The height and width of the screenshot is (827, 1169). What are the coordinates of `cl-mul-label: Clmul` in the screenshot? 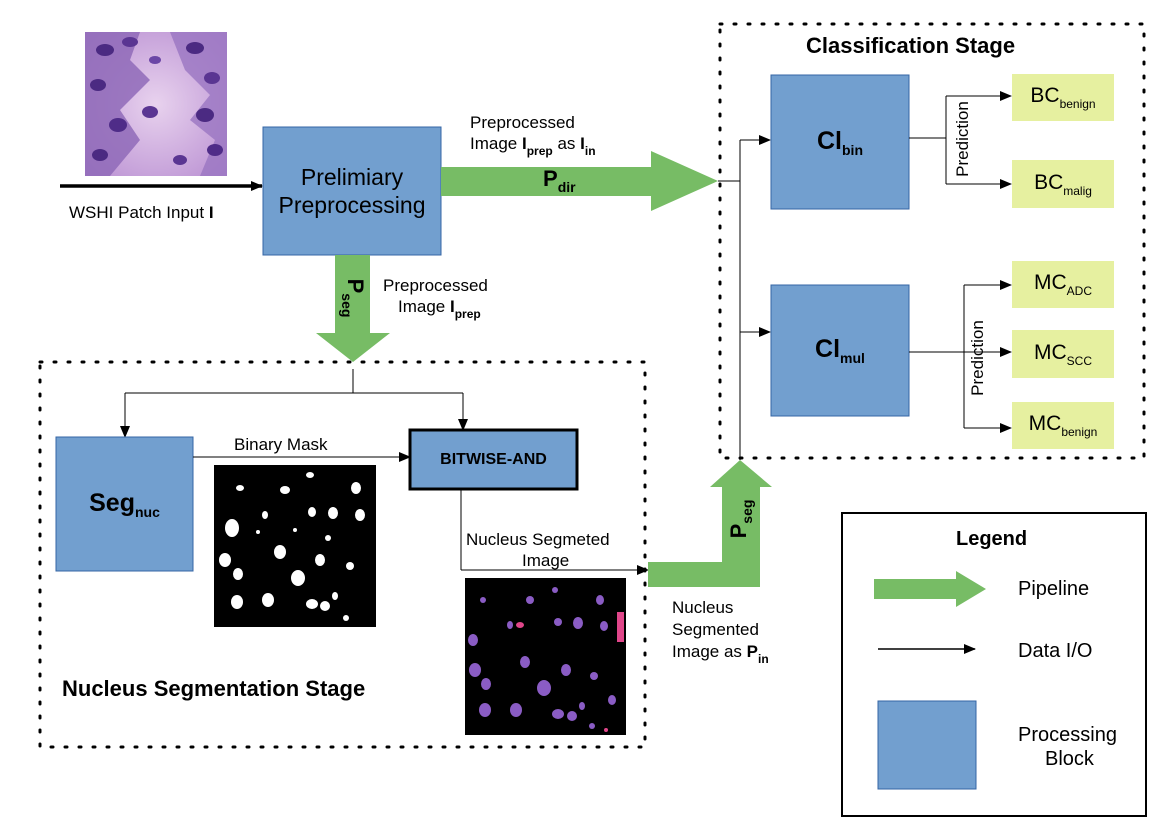 It's located at (840, 350).